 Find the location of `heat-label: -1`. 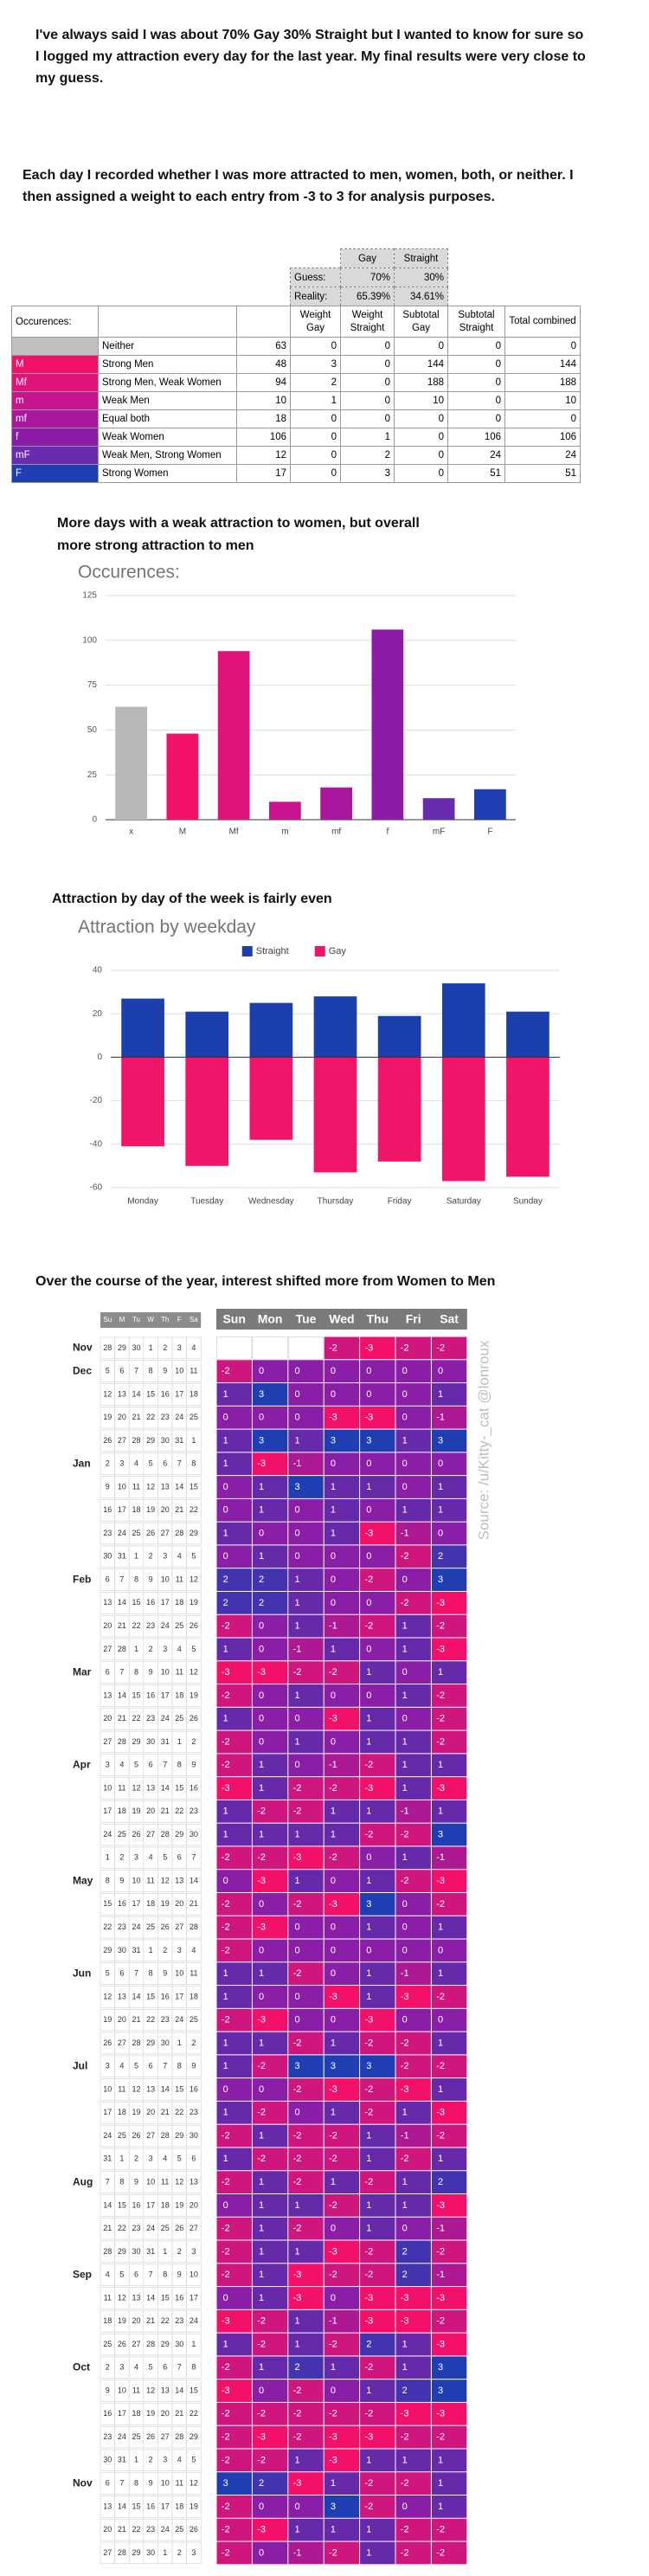

heat-label: -1 is located at coordinates (405, 2135).